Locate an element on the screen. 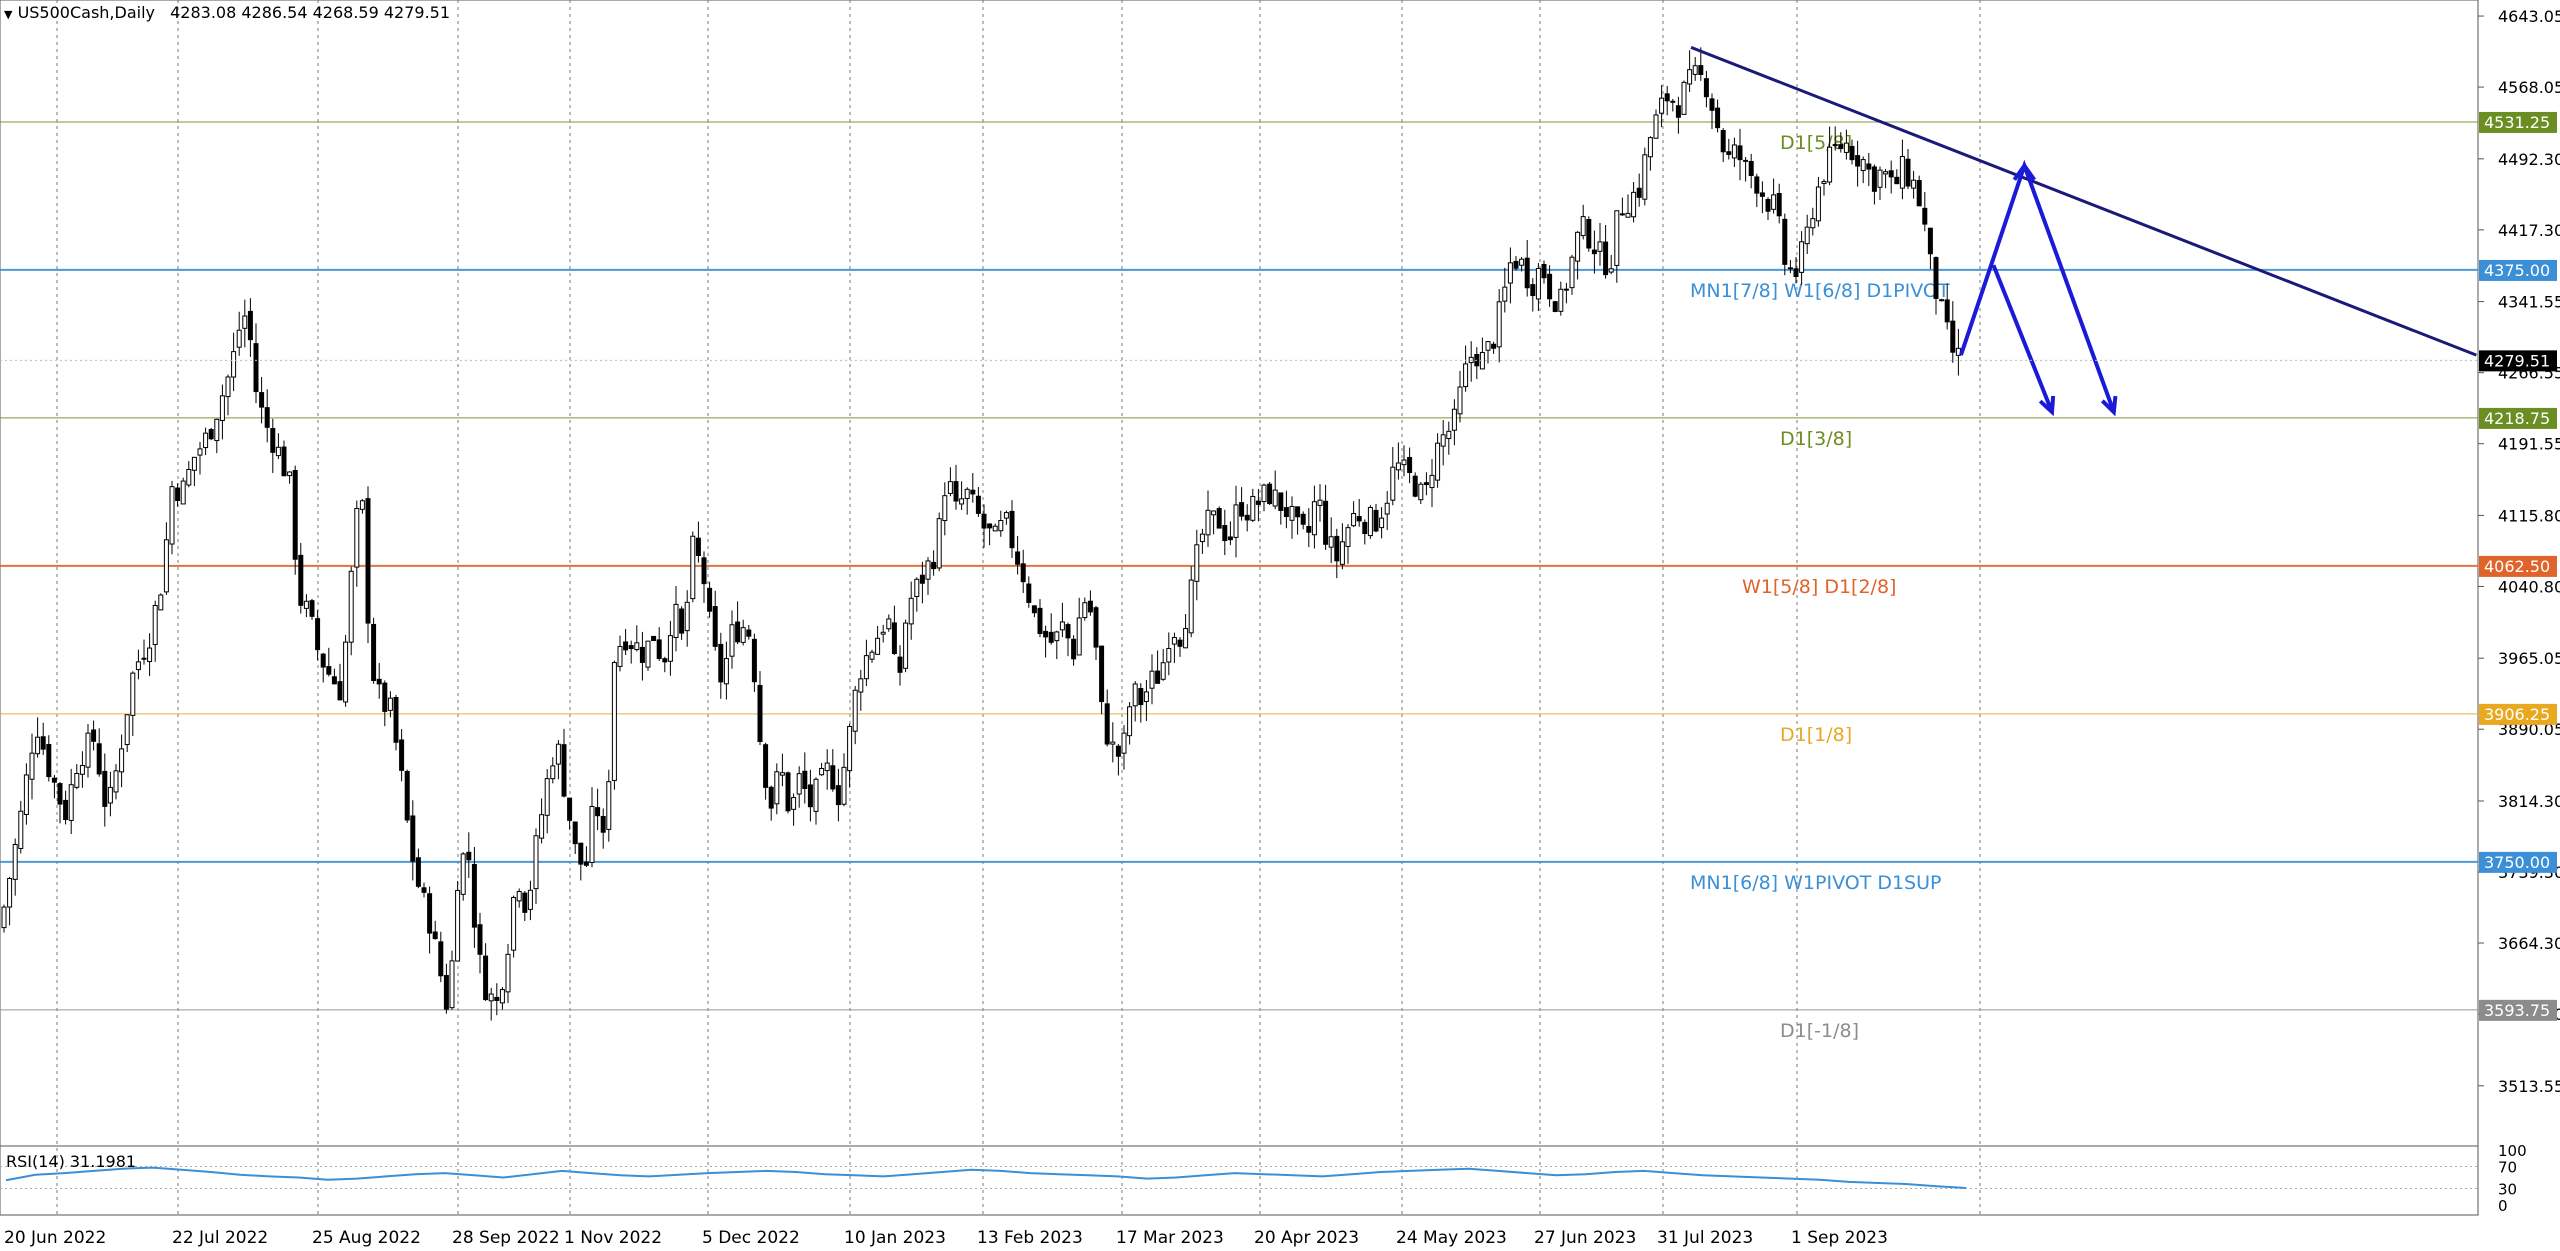 This screenshot has height=1251, width=2560. price-tick-label: 3513.55 is located at coordinates (2529, 1086).